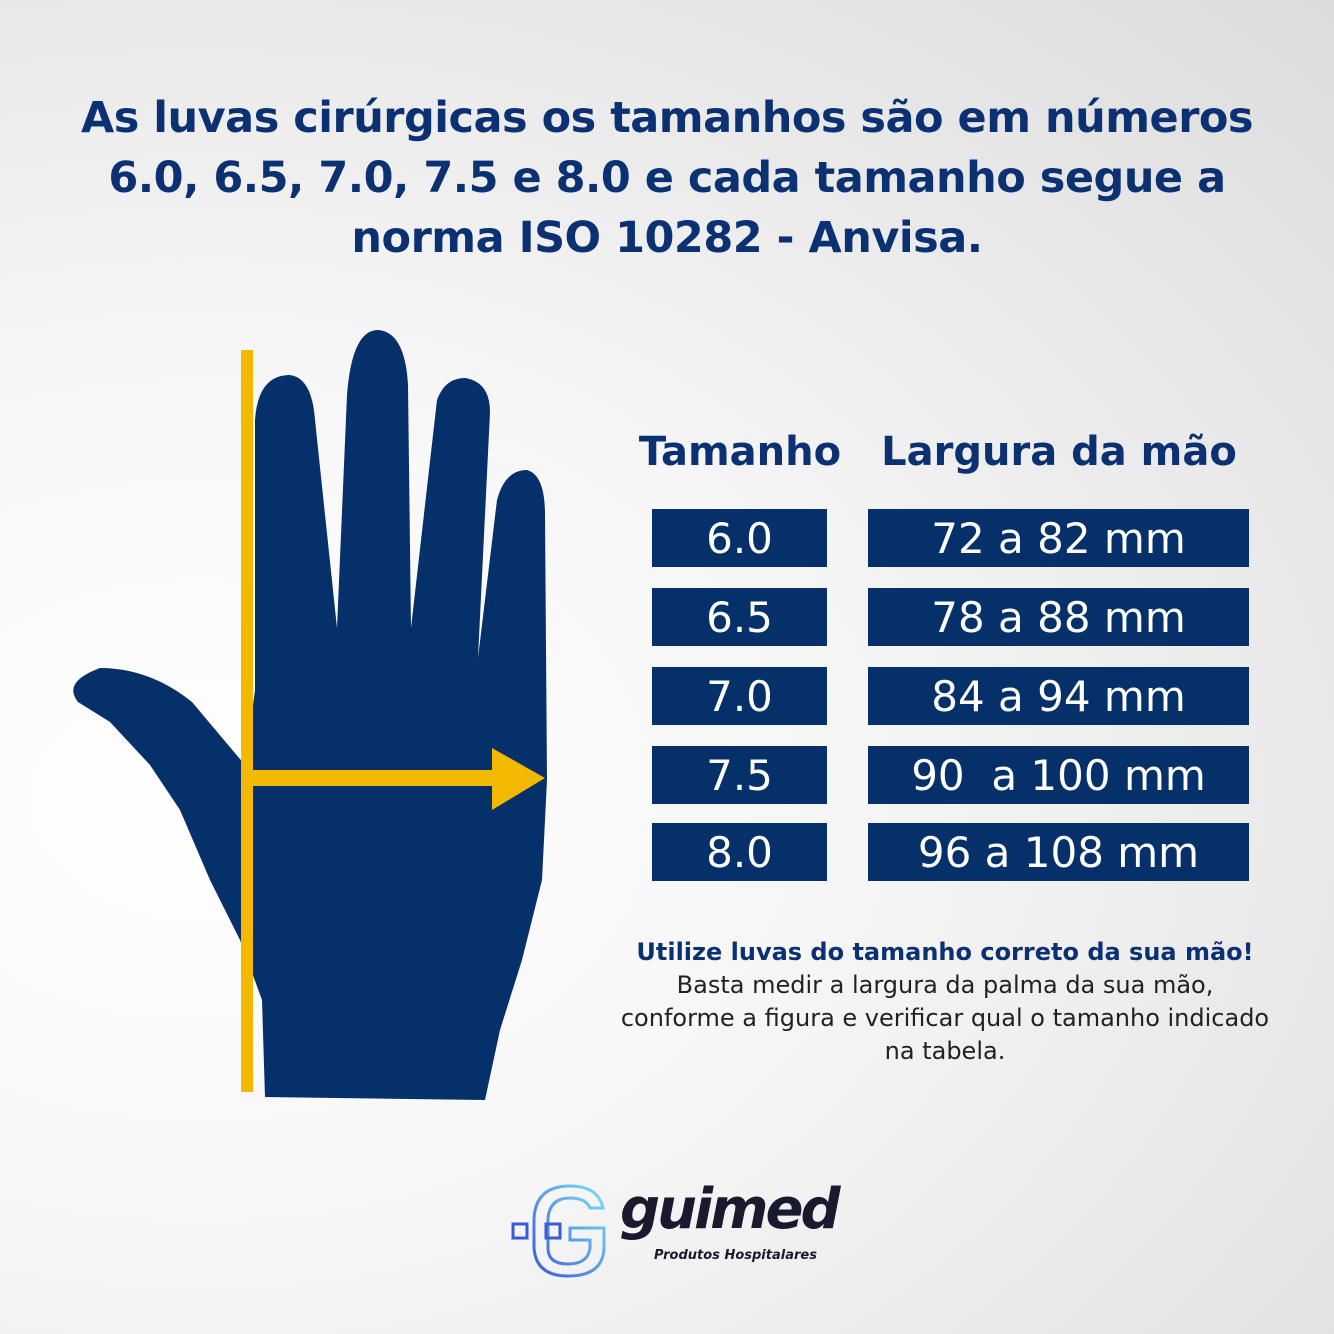  I want to click on measure-arrow-shaft, so click(372, 778).